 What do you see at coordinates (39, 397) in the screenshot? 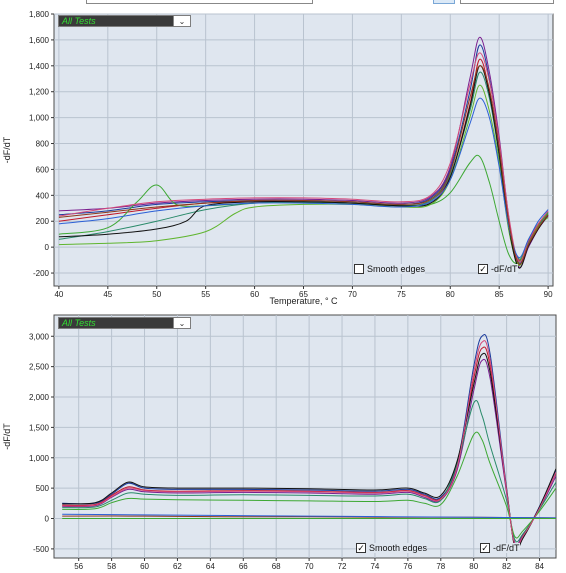
I see `y-tick-label: 2,000` at bounding box center [39, 397].